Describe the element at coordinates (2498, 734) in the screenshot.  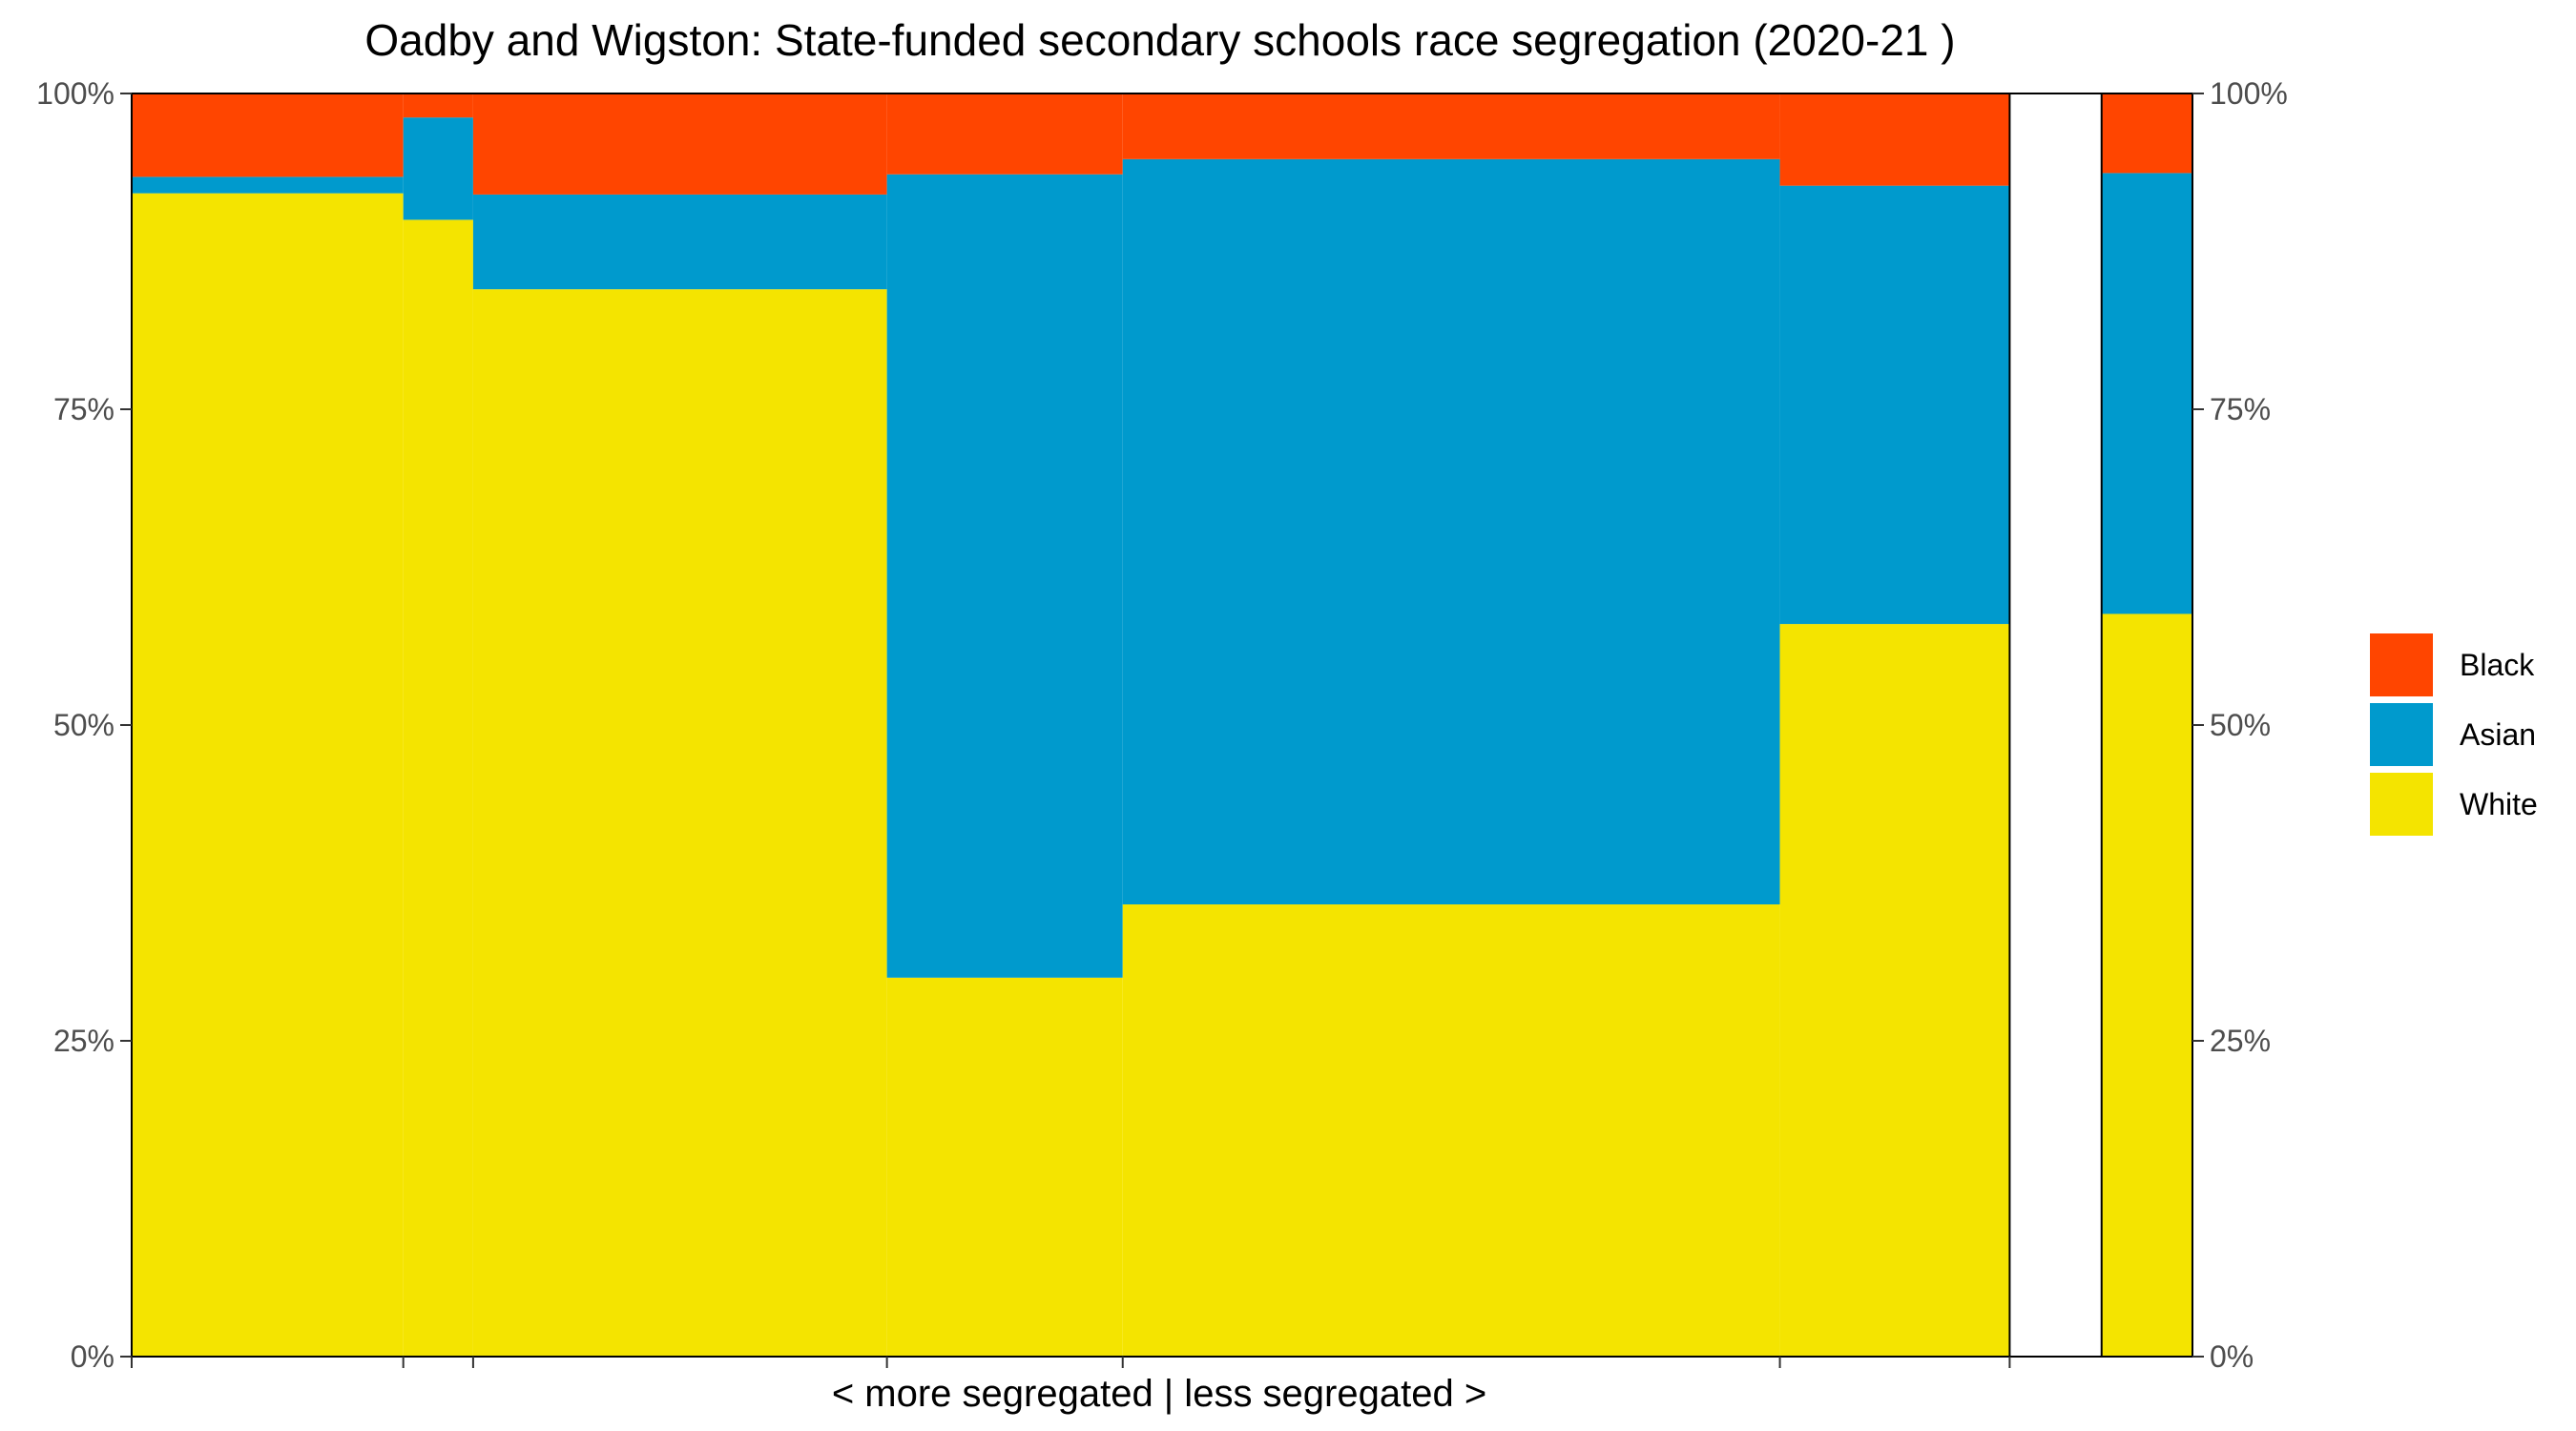
I see `legend-label-asian: Asian` at that location.